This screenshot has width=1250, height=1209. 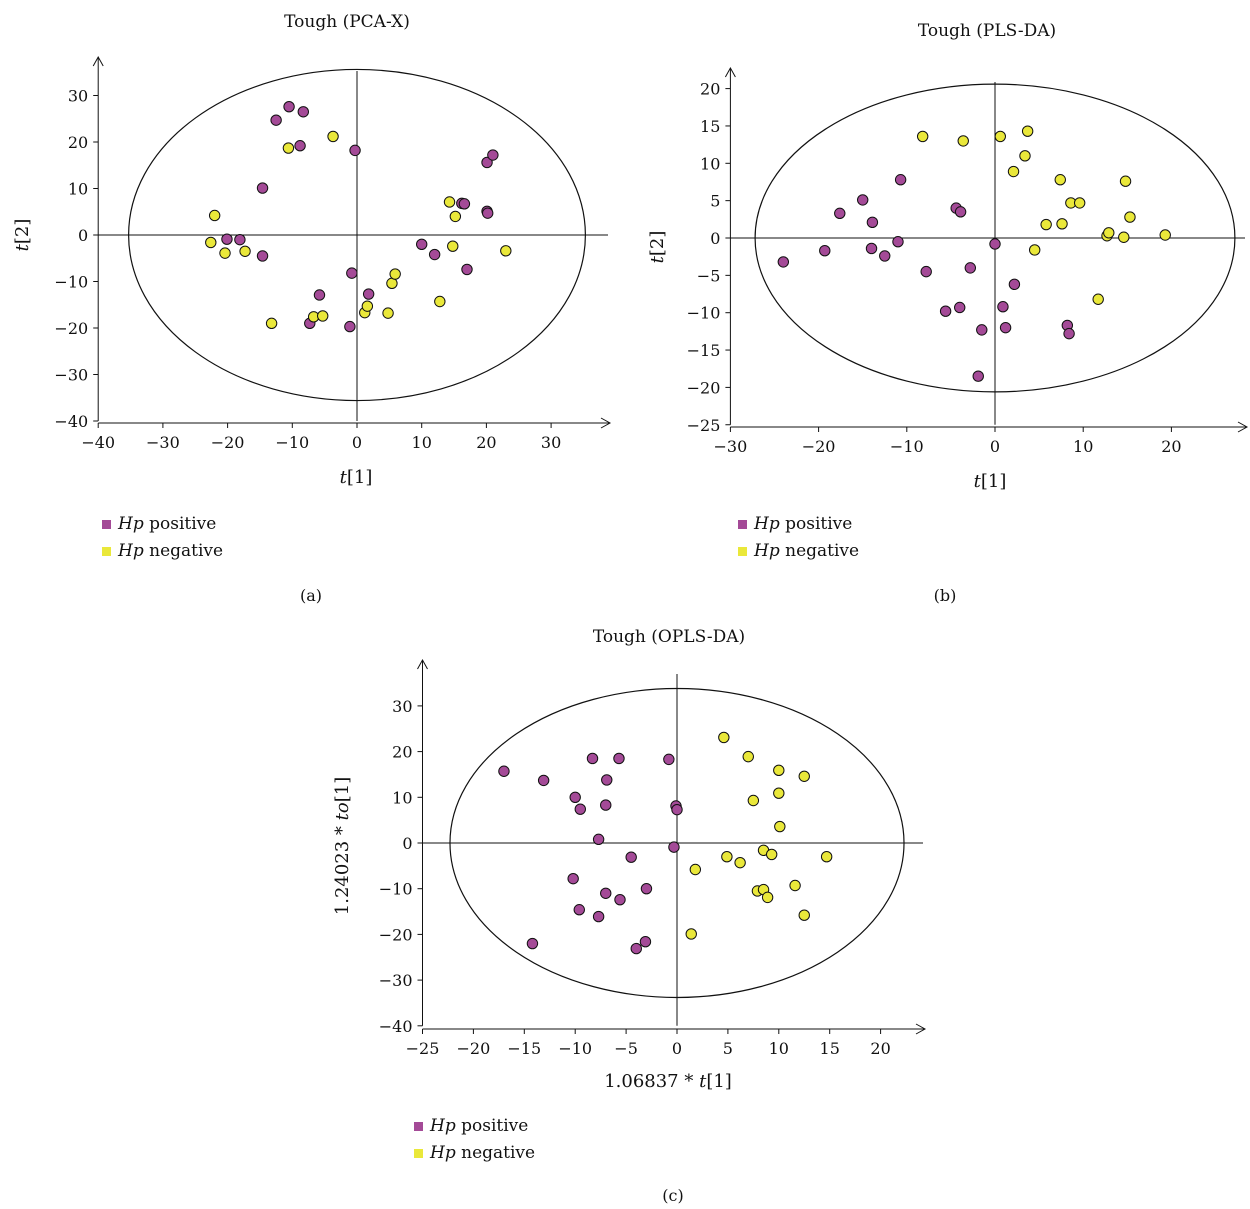 What do you see at coordinates (98, 442) in the screenshot?
I see `x-tick-label: −40` at bounding box center [98, 442].